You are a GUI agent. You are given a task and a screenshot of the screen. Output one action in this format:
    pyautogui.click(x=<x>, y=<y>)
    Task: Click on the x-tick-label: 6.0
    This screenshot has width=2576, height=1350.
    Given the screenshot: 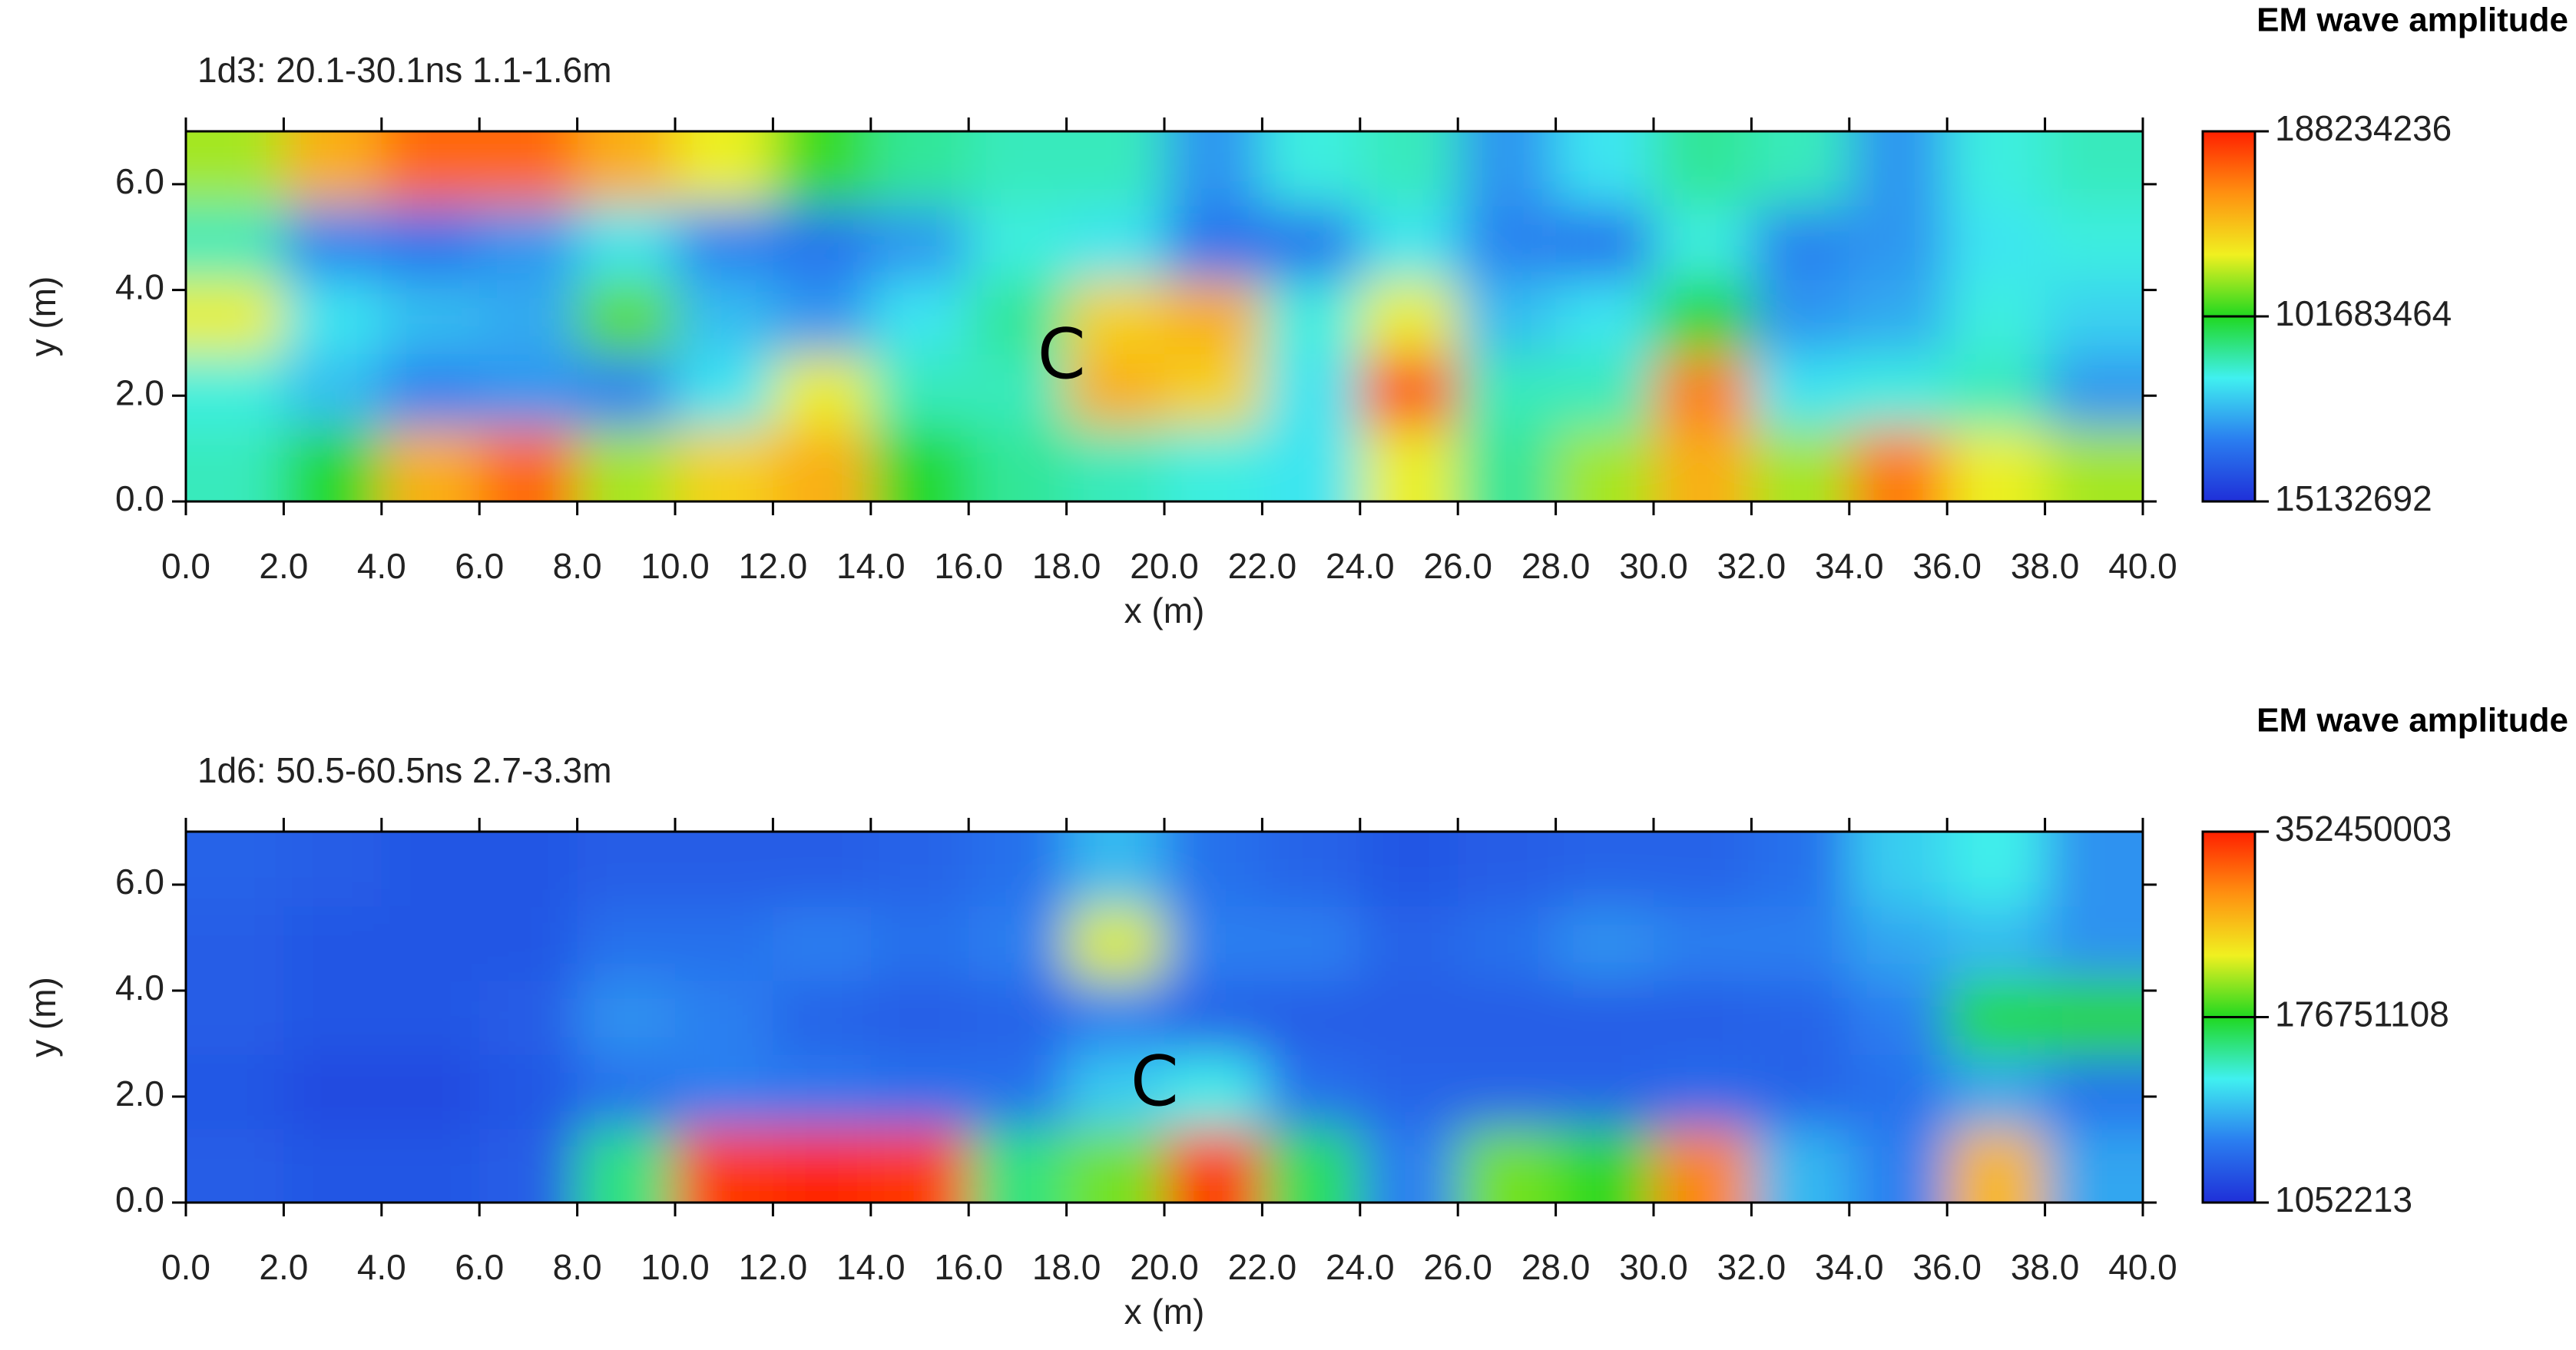 What is the action you would take?
    pyautogui.click(x=480, y=566)
    